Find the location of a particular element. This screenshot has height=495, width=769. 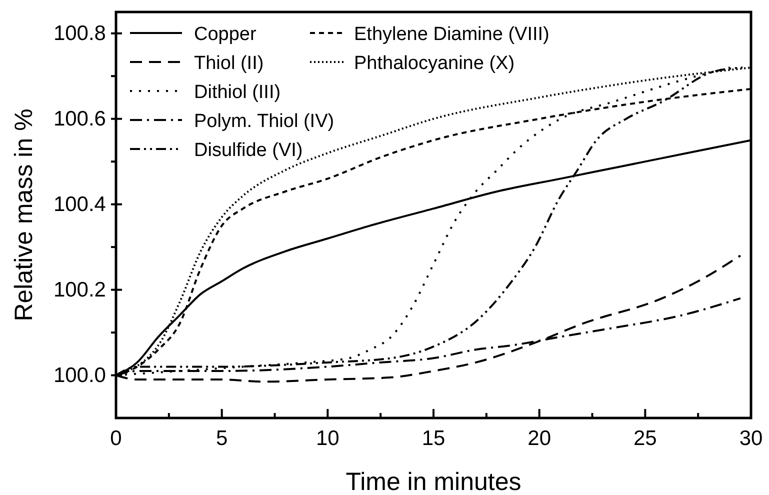

y-tick-label: 100.8 is located at coordinates (79, 34).